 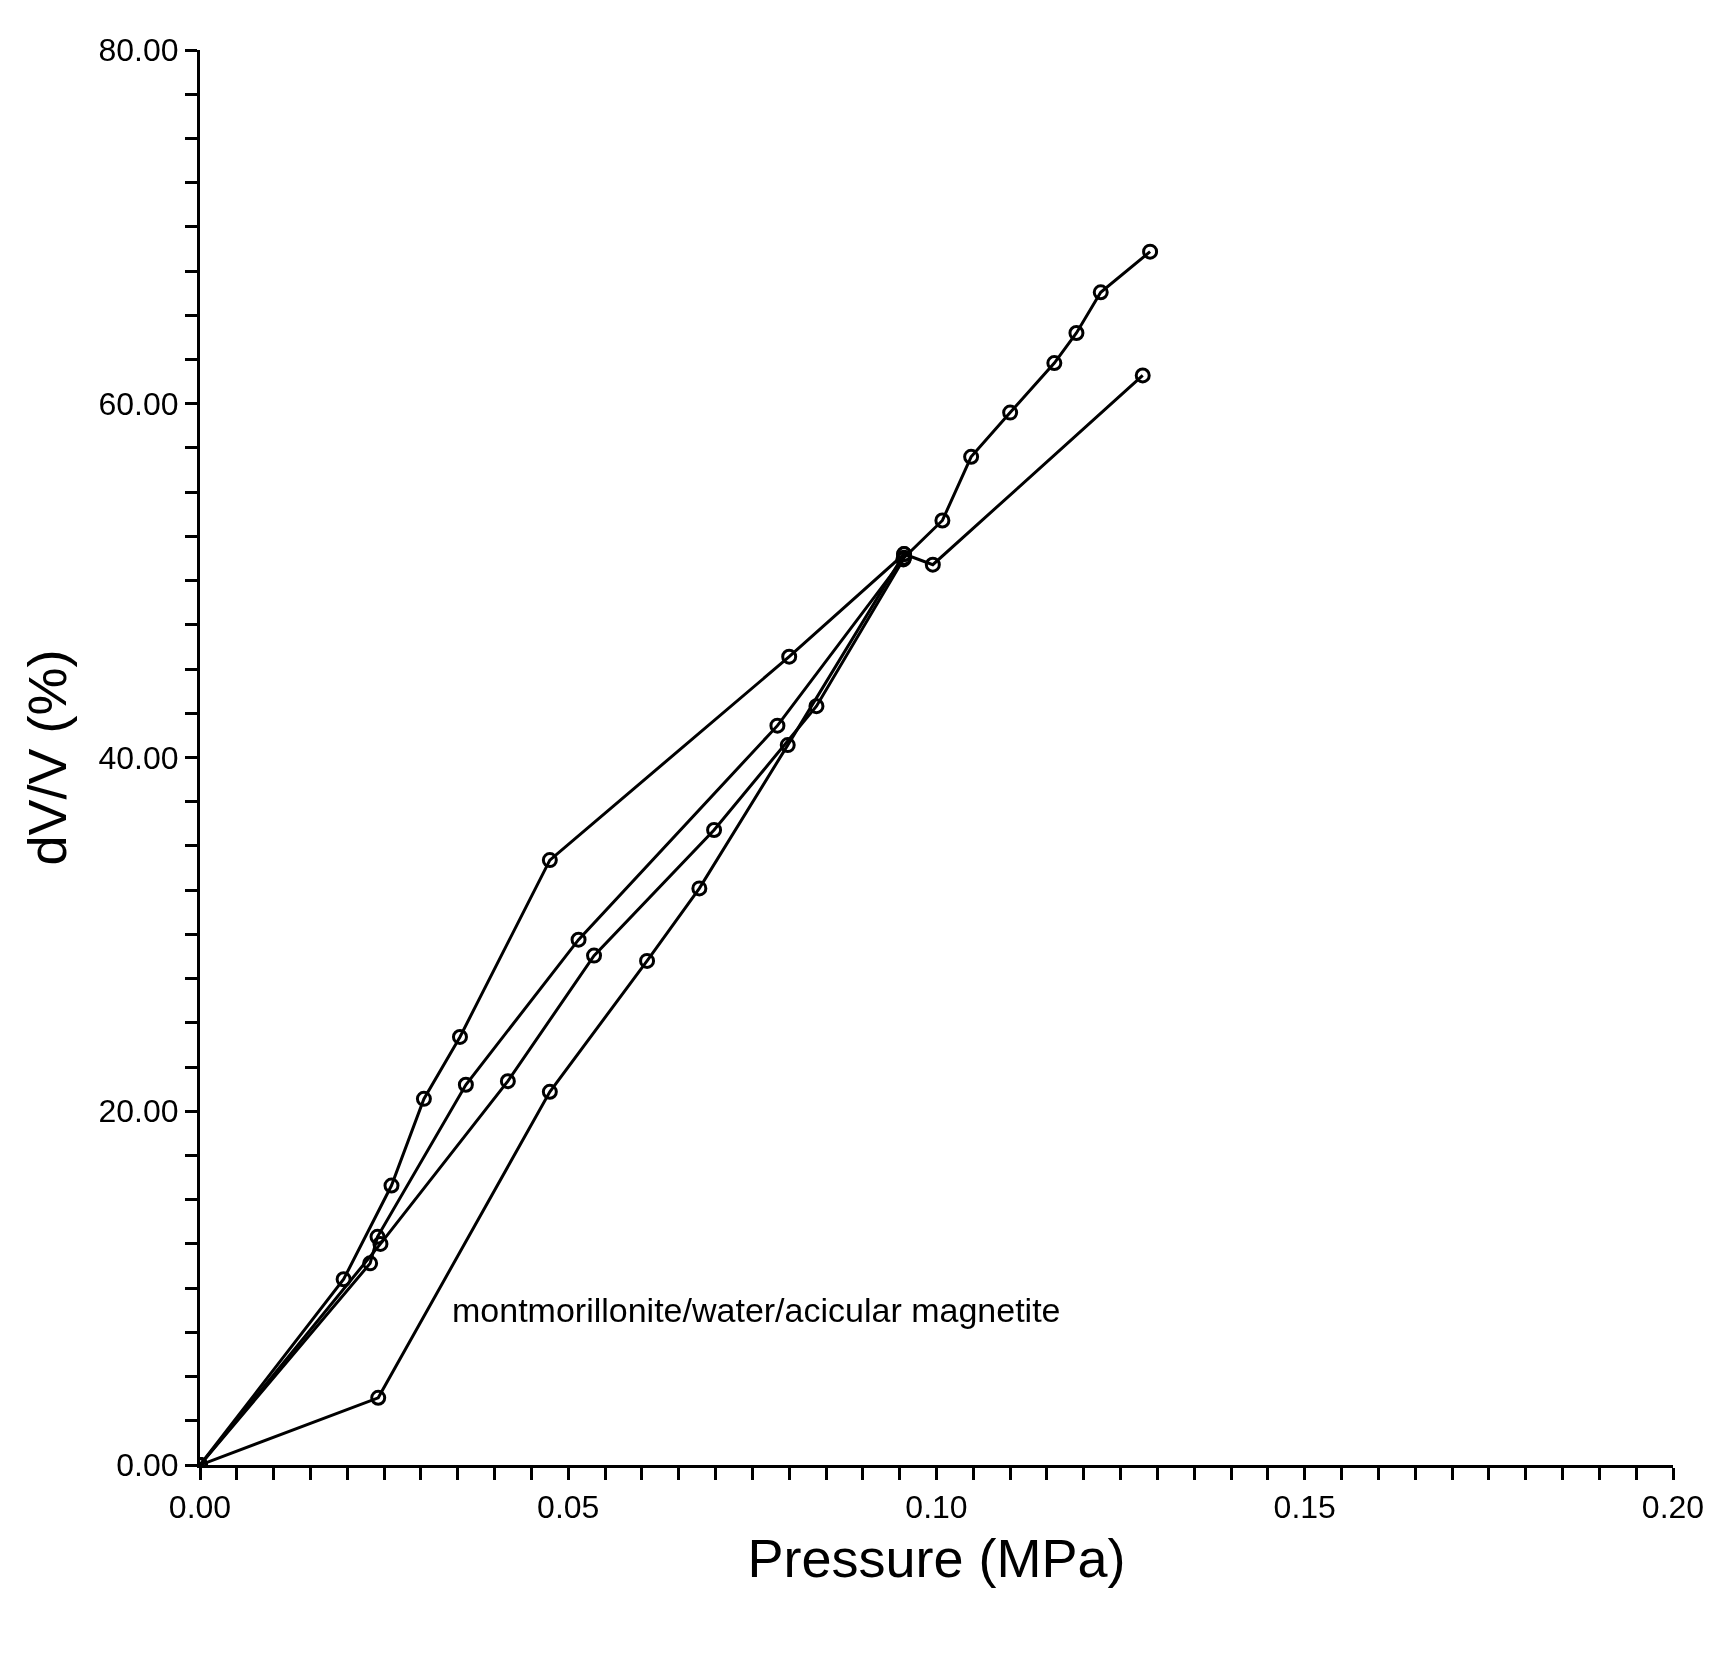 What do you see at coordinates (138, 757) in the screenshot?
I see `y-tick-label: 40.00` at bounding box center [138, 757].